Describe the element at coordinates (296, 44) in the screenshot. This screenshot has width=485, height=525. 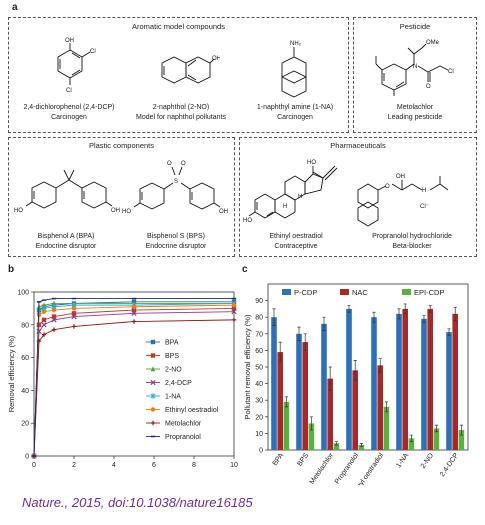
I see `naphthylamine-nh2-label: NH₂` at that location.